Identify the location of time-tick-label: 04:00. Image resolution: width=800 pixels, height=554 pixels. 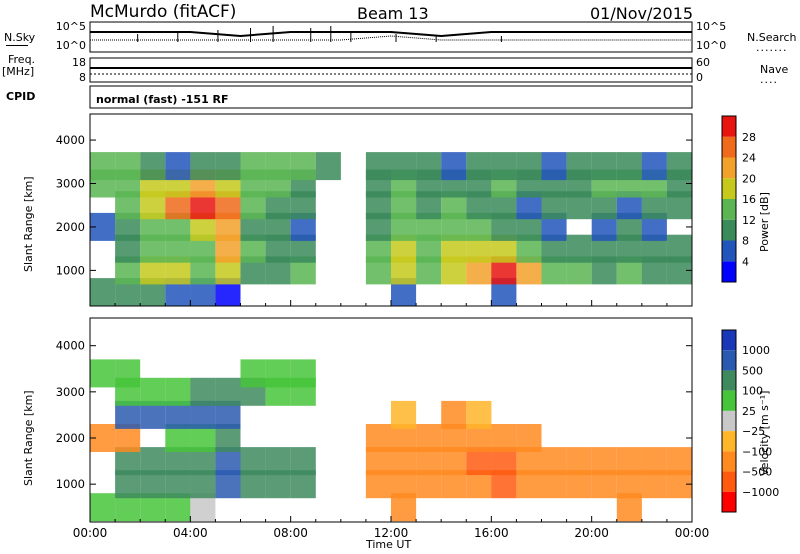
(190, 533).